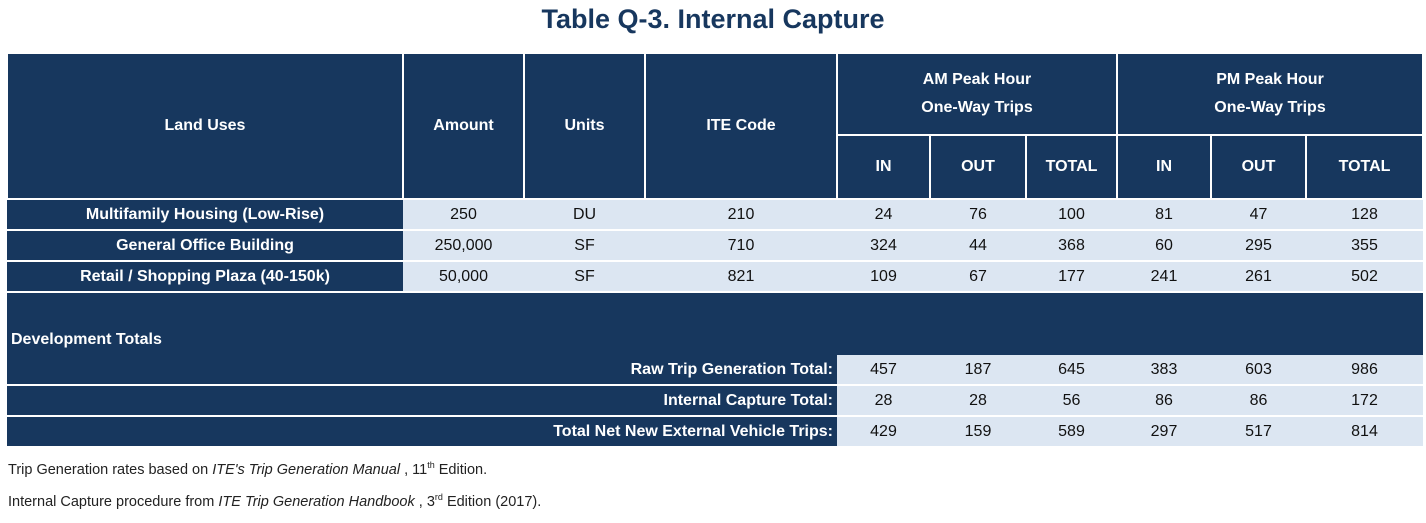 The image size is (1426, 523). What do you see at coordinates (424, 501) in the screenshot?
I see `footnote-2-mid: , 3` at bounding box center [424, 501].